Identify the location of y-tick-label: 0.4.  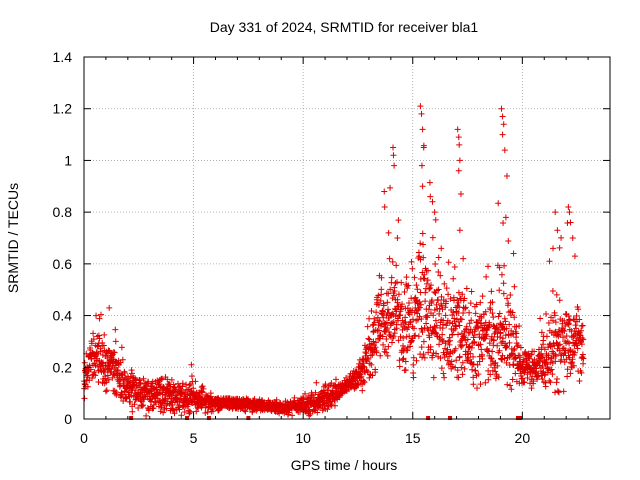
(63, 316).